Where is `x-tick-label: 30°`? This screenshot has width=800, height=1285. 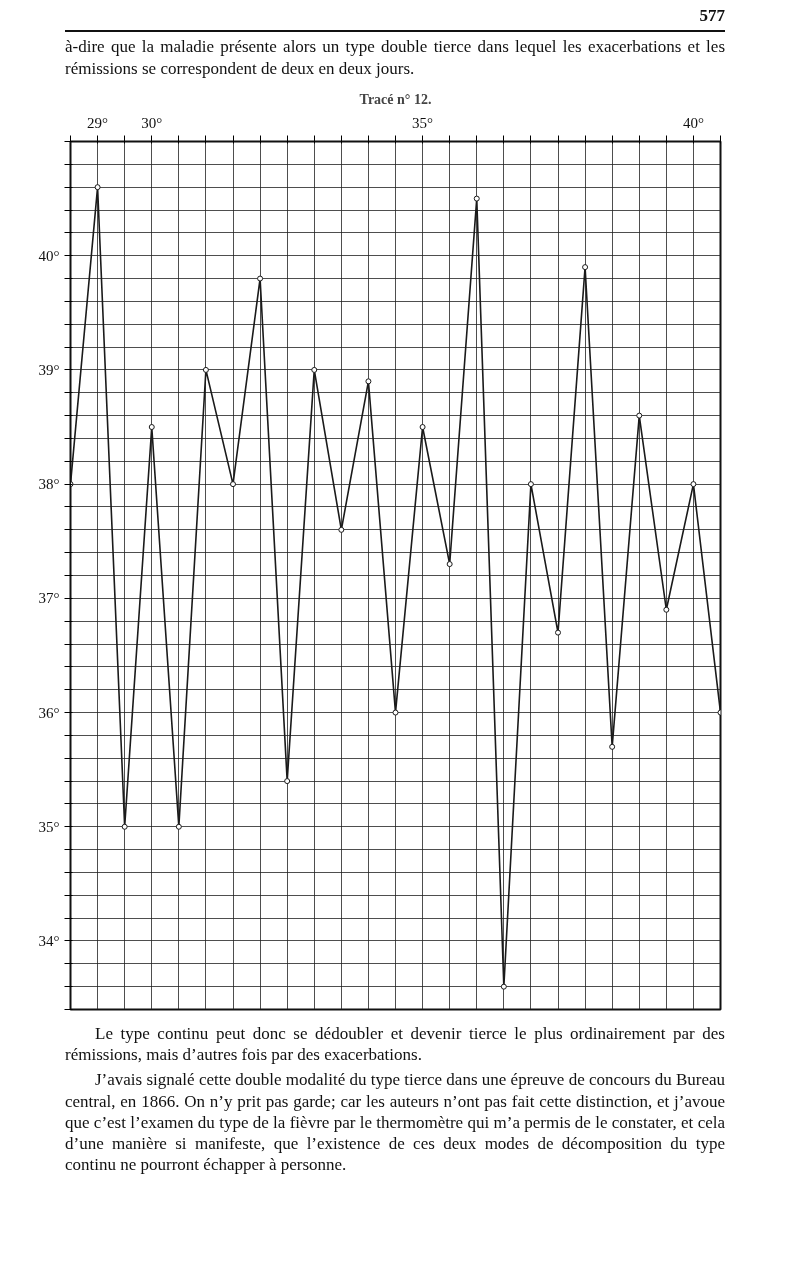
x-tick-label: 30° is located at coordinates (152, 122).